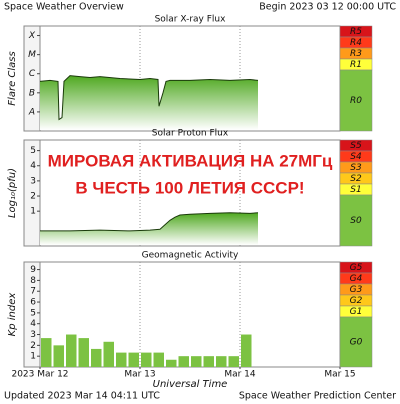 This screenshot has width=400, height=404. What do you see at coordinates (356, 279) in the screenshot?
I see `scale-label: G4` at bounding box center [356, 279].